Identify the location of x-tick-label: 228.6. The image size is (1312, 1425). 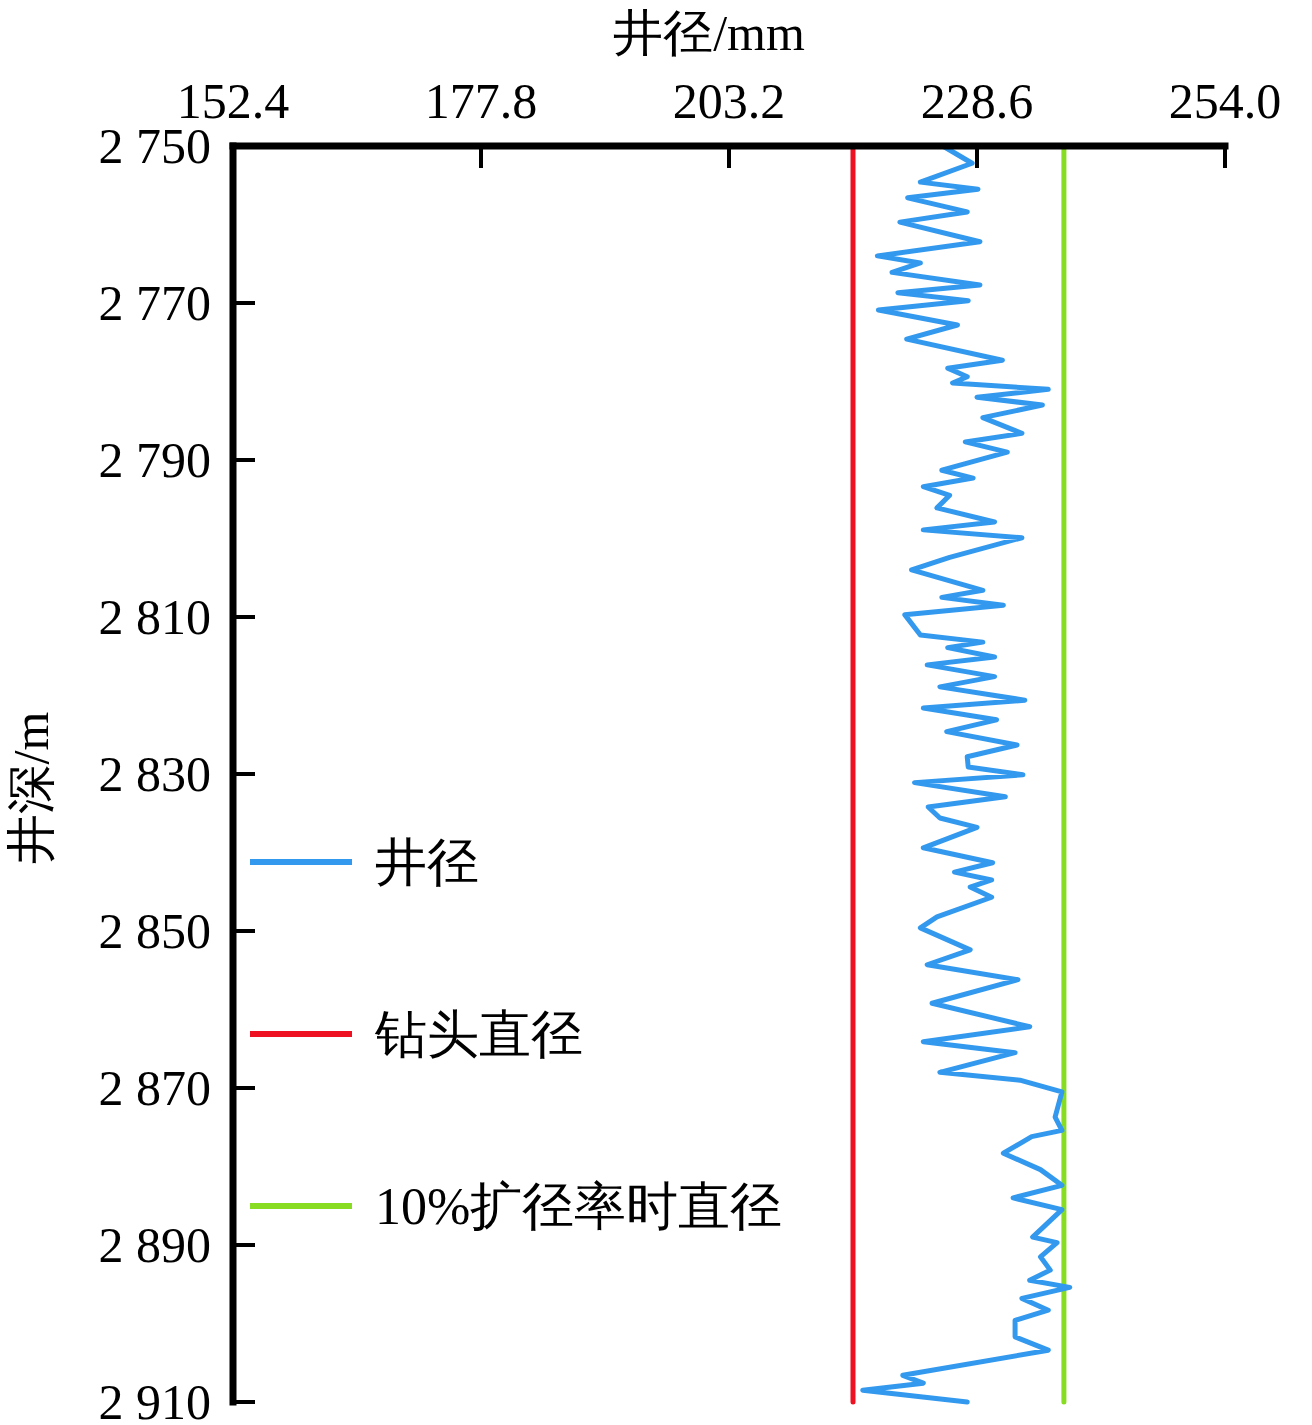
(977, 101).